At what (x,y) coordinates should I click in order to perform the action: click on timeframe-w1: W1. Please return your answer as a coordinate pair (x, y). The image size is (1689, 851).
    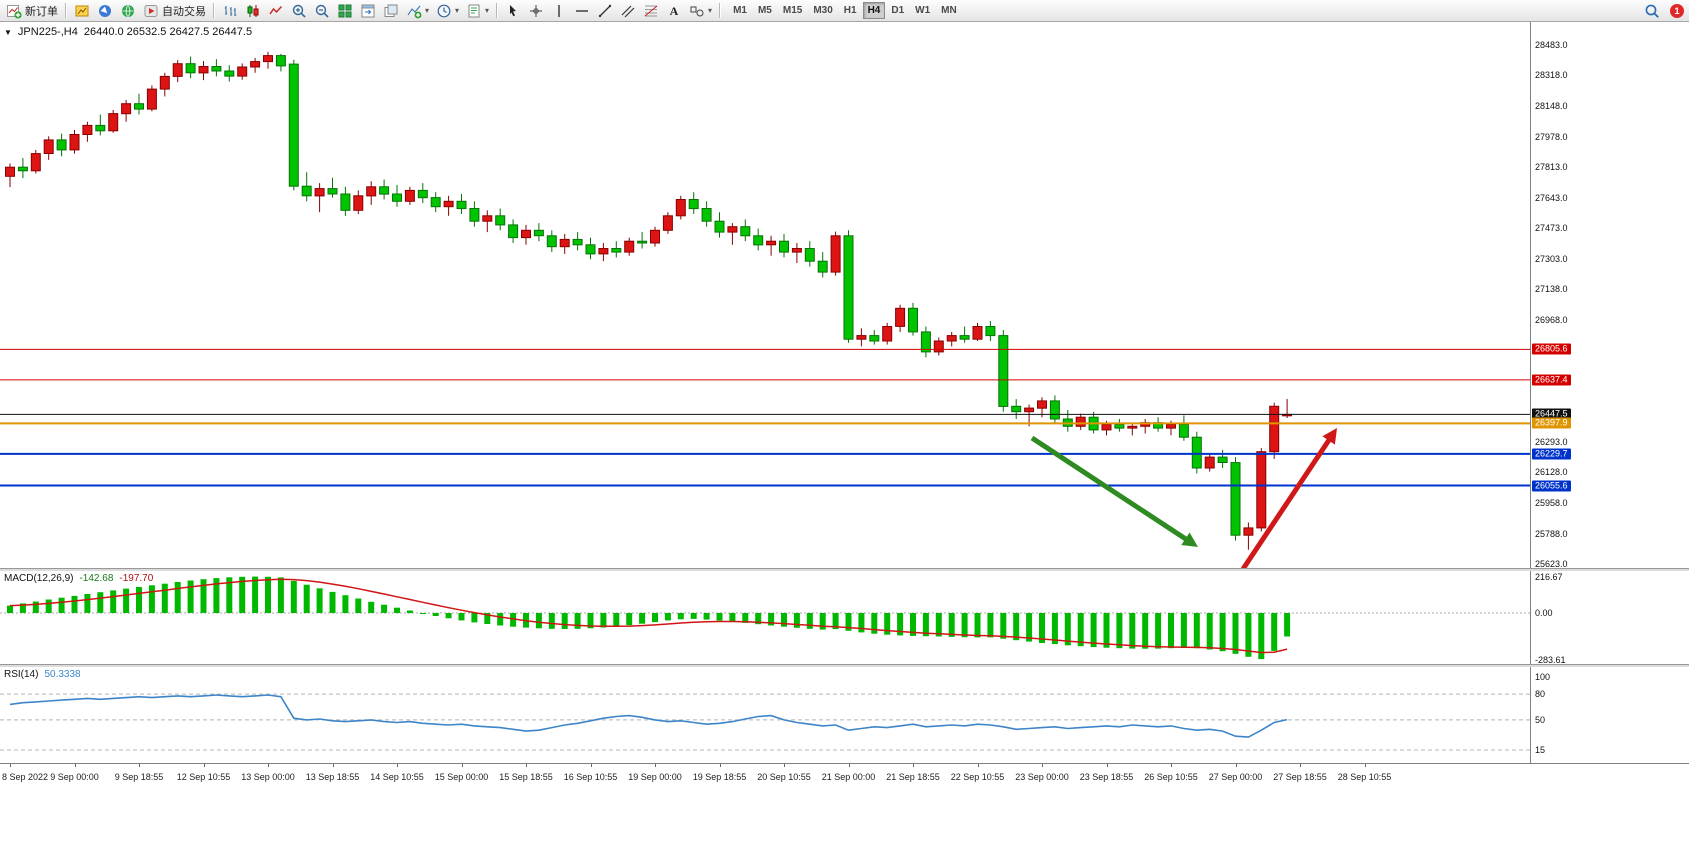
    Looking at the image, I should click on (922, 10).